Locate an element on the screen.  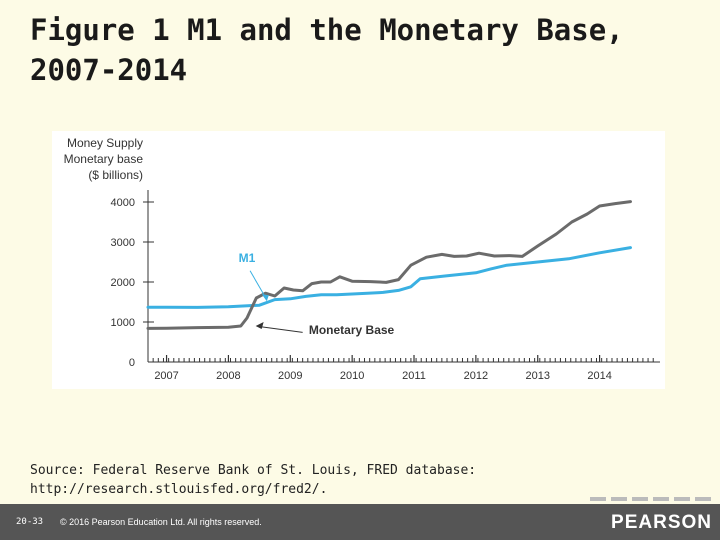
x-tick-label: 2010 is located at coordinates (352, 376).